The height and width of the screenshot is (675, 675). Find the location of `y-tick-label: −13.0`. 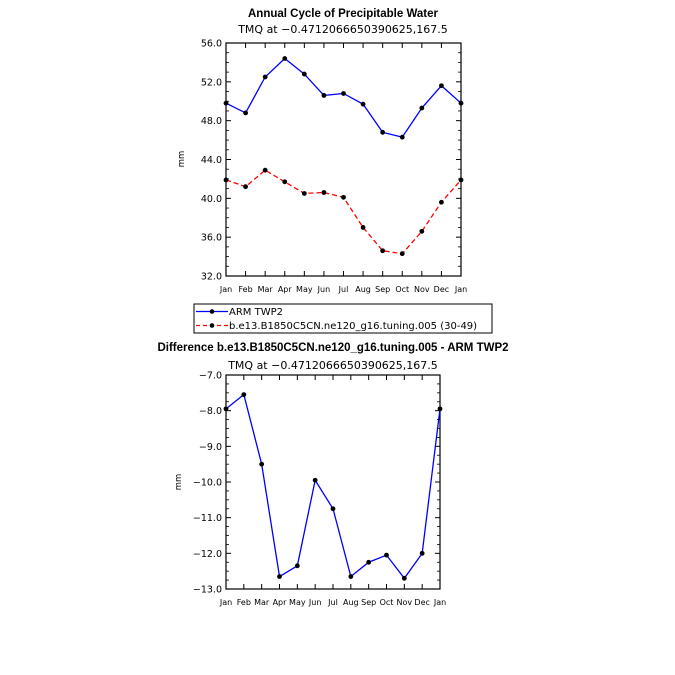

y-tick-label: −13.0 is located at coordinates (207, 590).